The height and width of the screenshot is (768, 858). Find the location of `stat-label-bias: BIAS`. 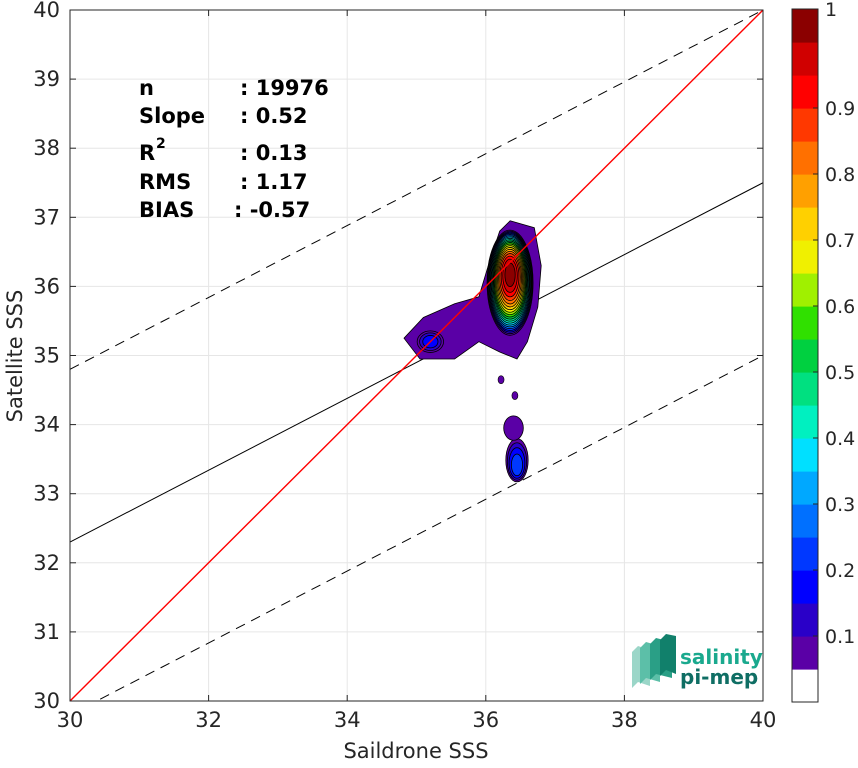

stat-label-bias: BIAS is located at coordinates (166, 210).